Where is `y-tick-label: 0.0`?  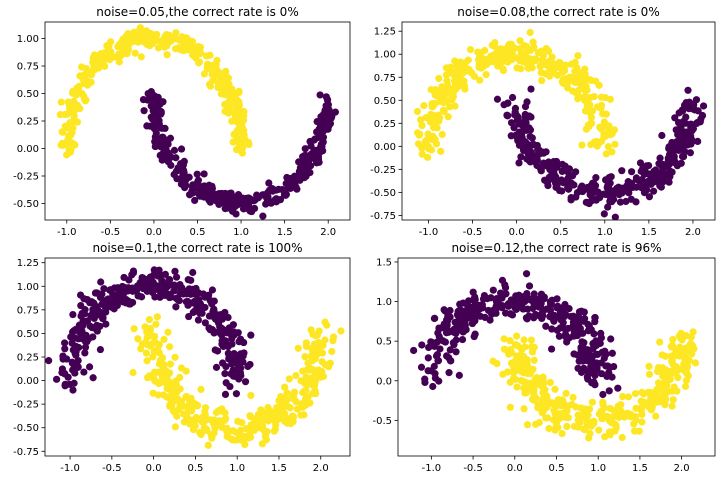
y-tick-label: 0.0 is located at coordinates (384, 381).